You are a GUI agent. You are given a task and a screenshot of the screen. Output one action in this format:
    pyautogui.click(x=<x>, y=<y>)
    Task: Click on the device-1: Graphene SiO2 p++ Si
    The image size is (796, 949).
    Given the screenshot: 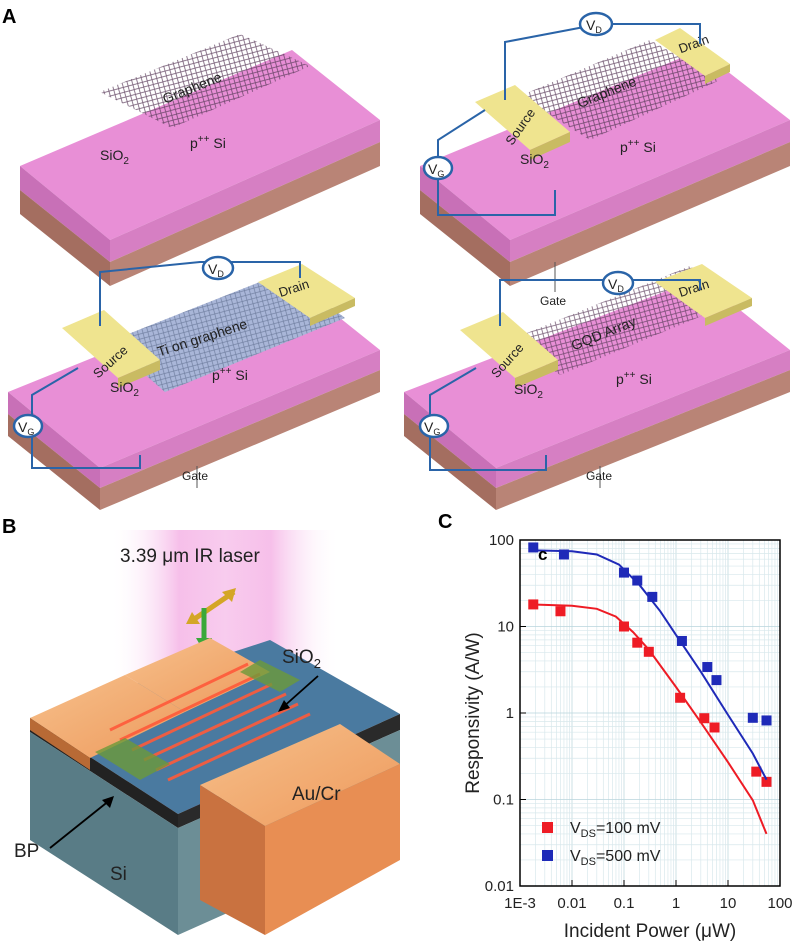 What is the action you would take?
    pyautogui.click(x=200, y=160)
    